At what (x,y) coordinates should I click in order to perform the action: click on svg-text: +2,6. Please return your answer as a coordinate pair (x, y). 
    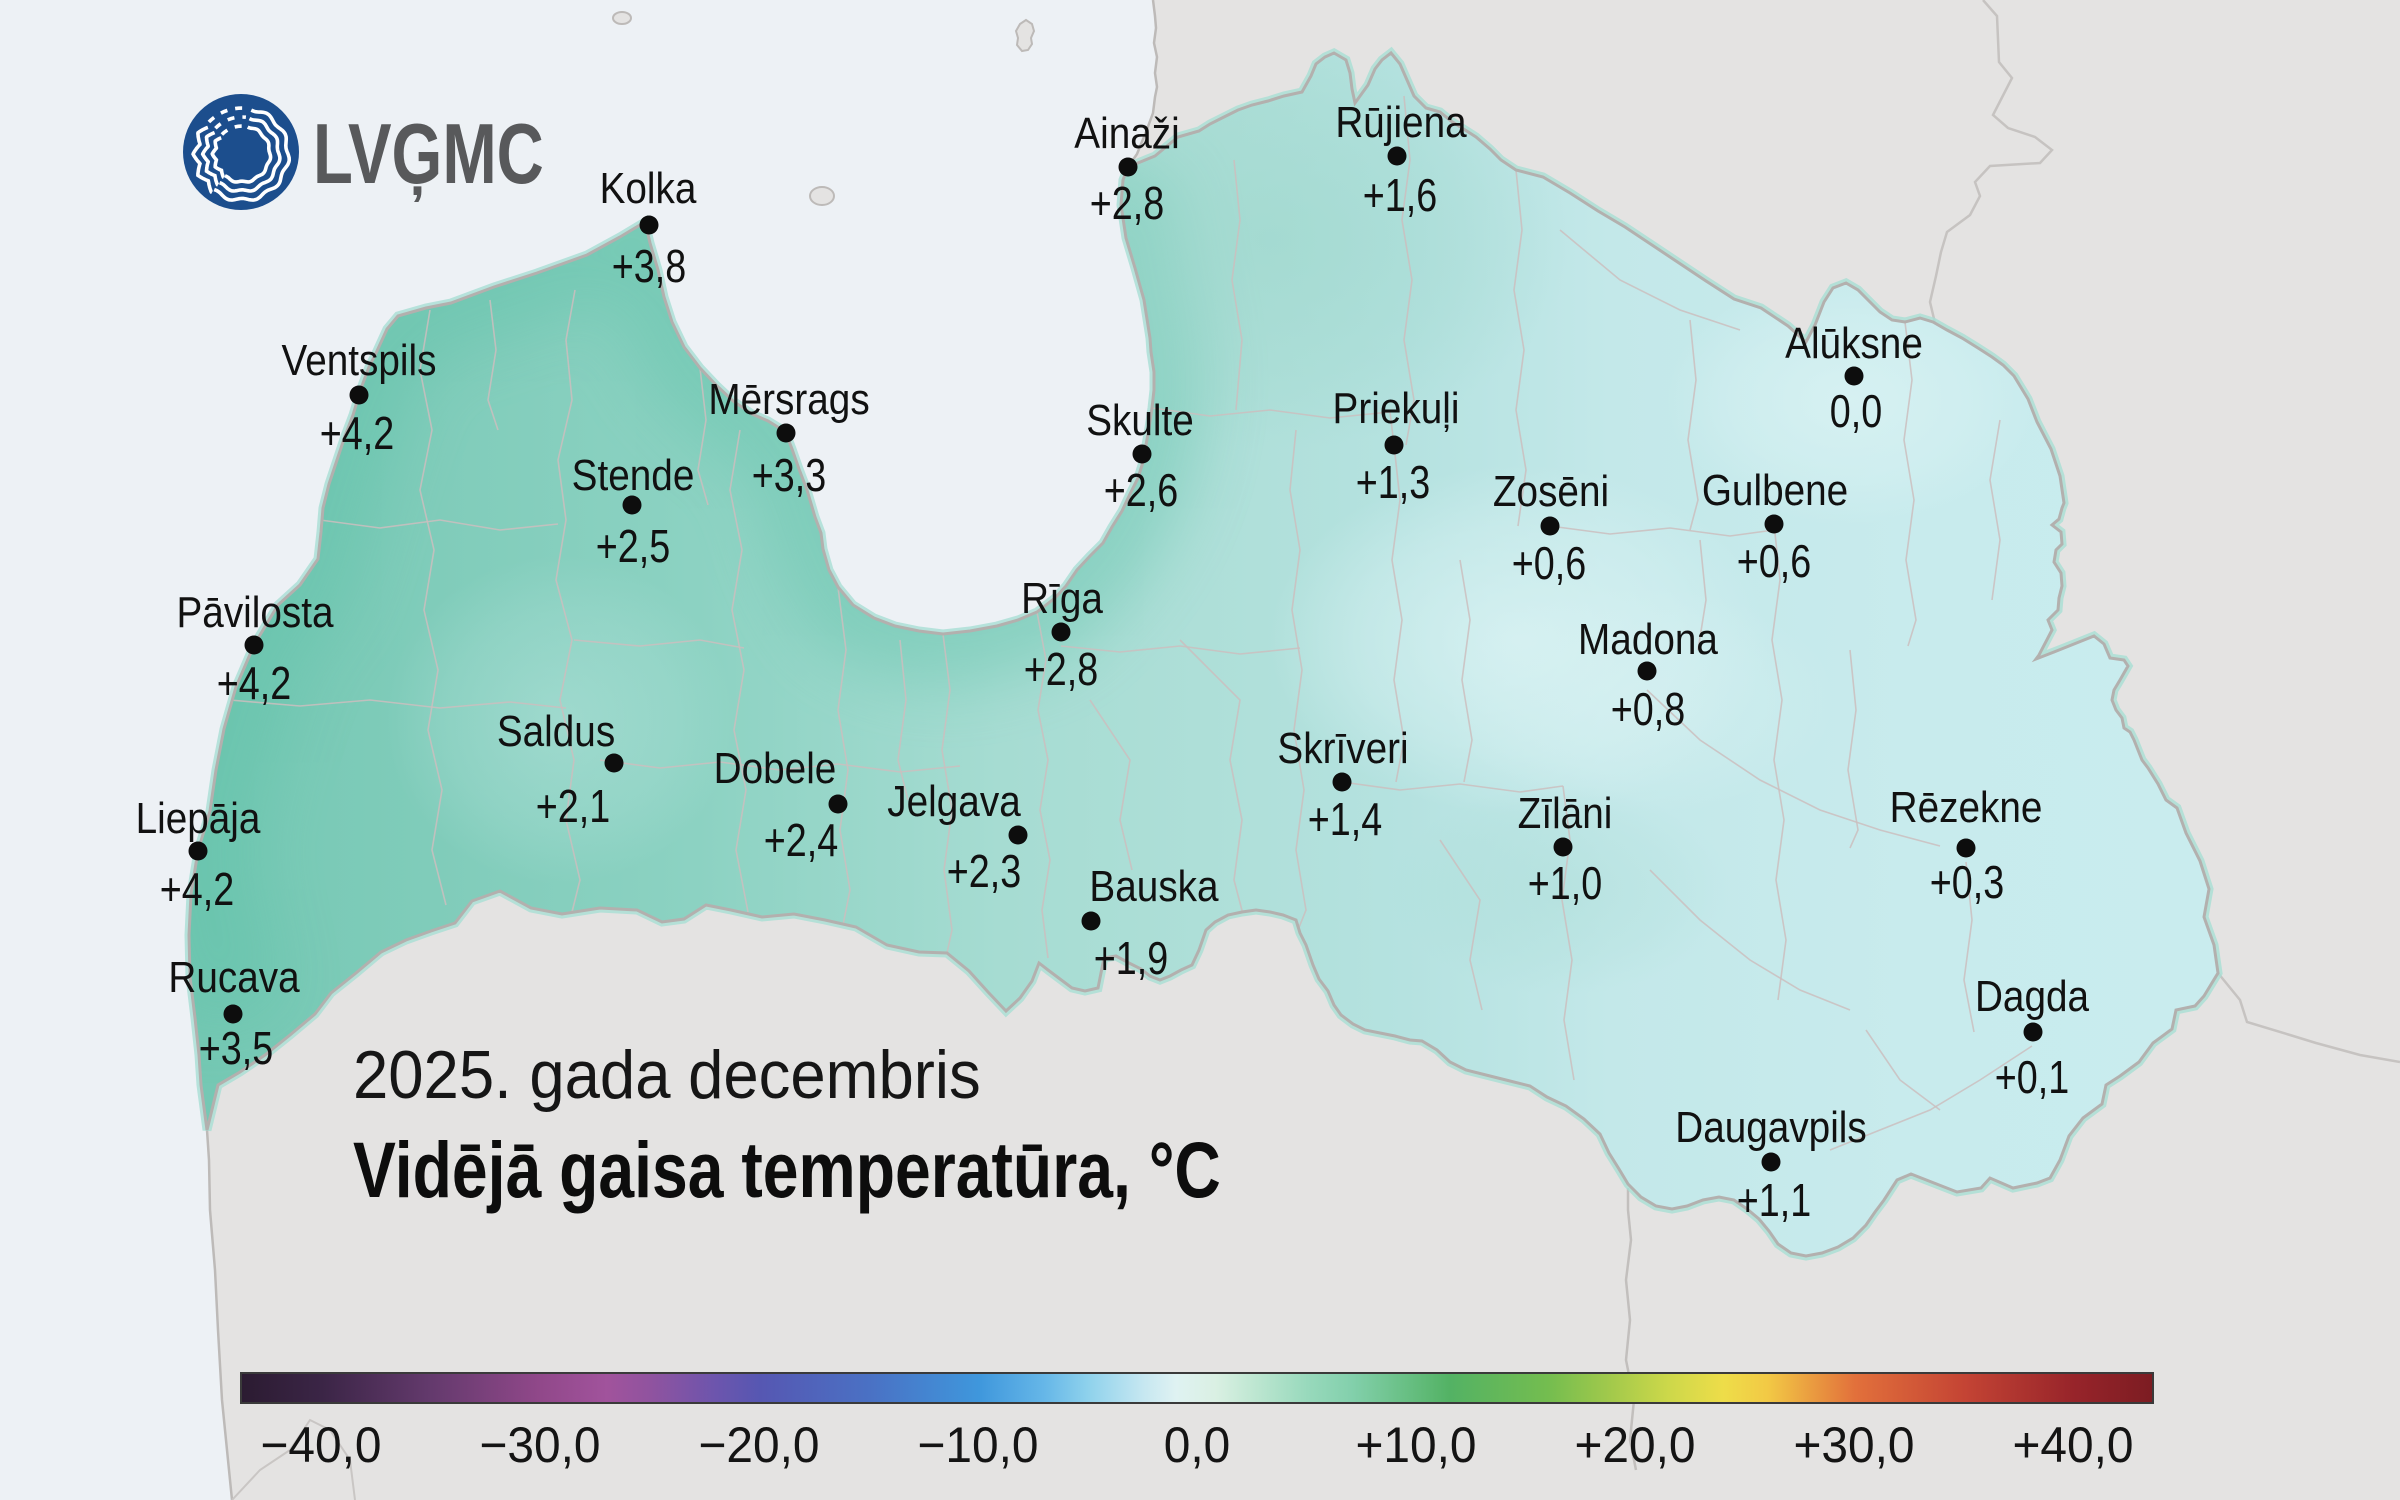
    Looking at the image, I should click on (1141, 489).